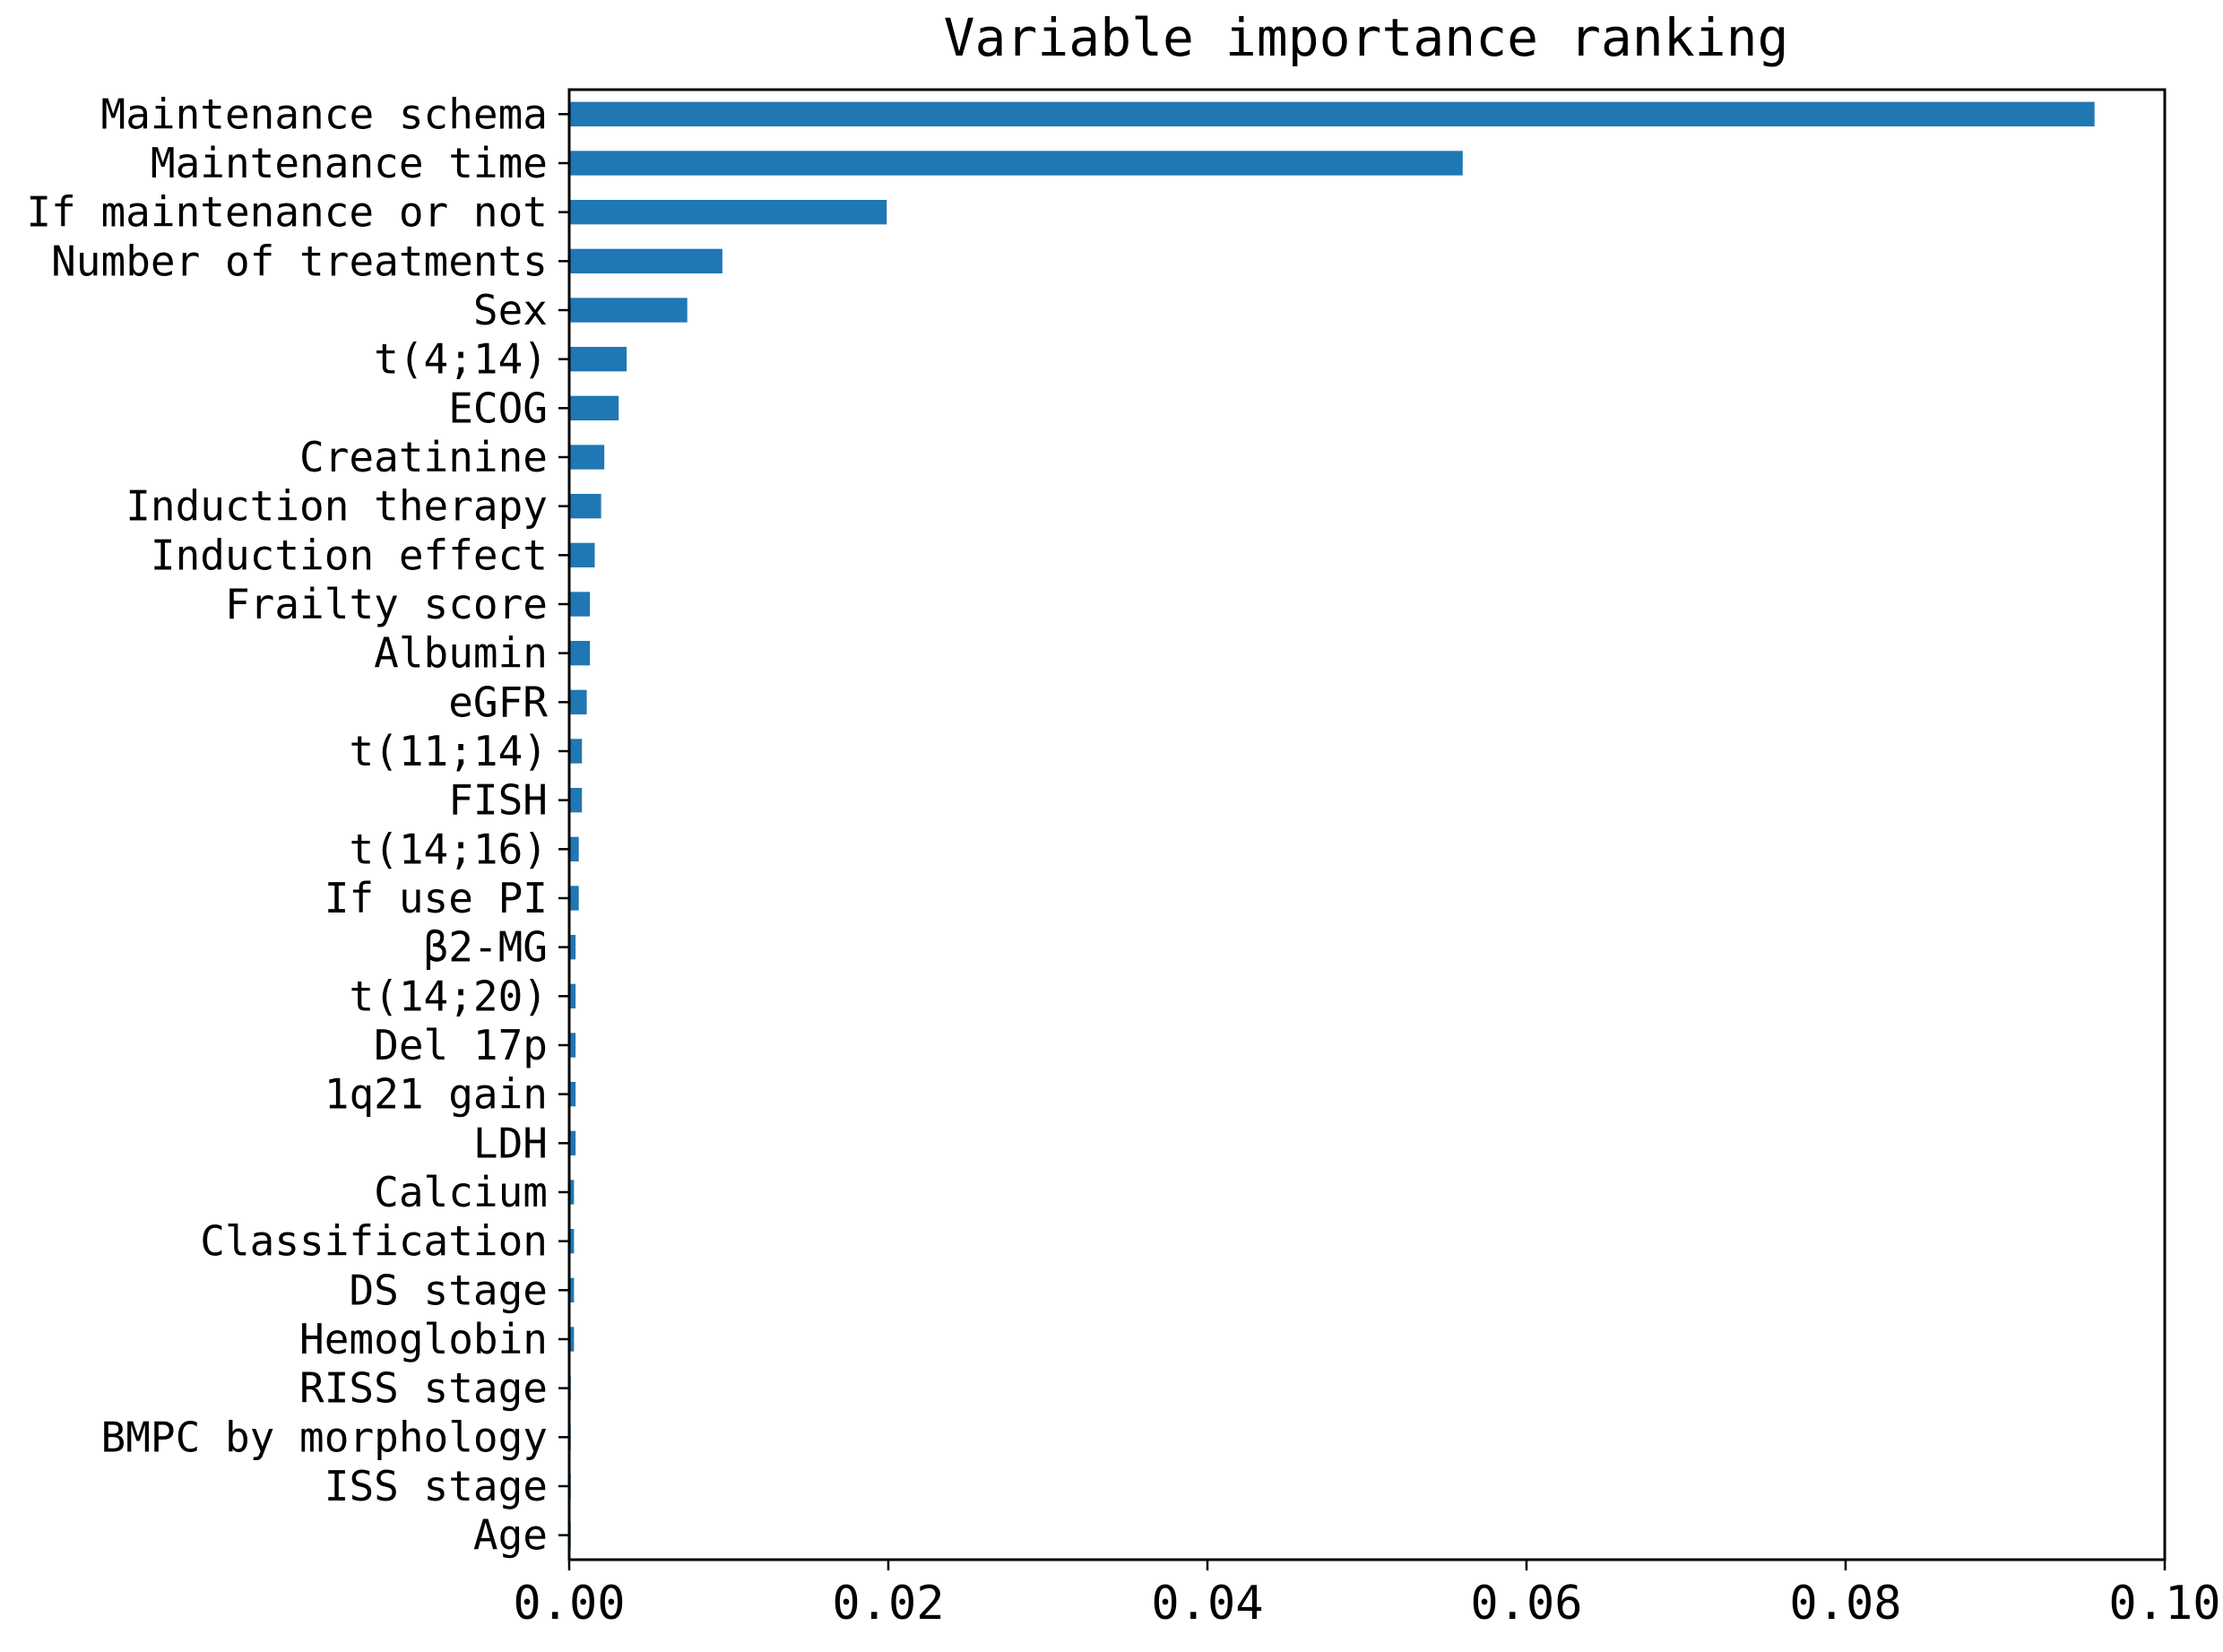  What do you see at coordinates (325, 114) in the screenshot?
I see `y-tick-label: Maintenance schema` at bounding box center [325, 114].